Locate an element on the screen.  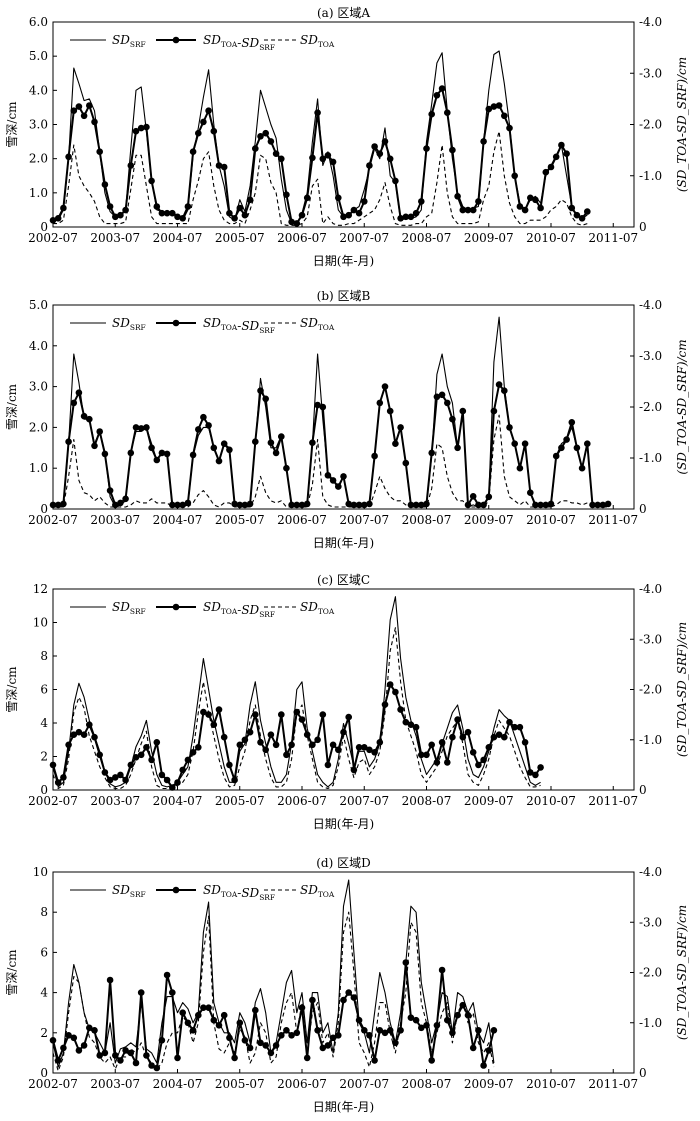
left-tick-label: 2 is located at coordinates (44, 1033).